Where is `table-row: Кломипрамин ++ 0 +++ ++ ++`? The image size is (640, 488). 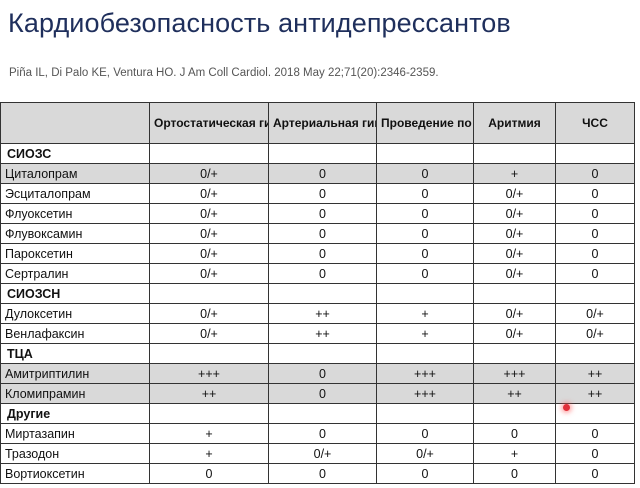
table-row: Кломипрамин ++ 0 +++ ++ ++ is located at coordinates (317, 393).